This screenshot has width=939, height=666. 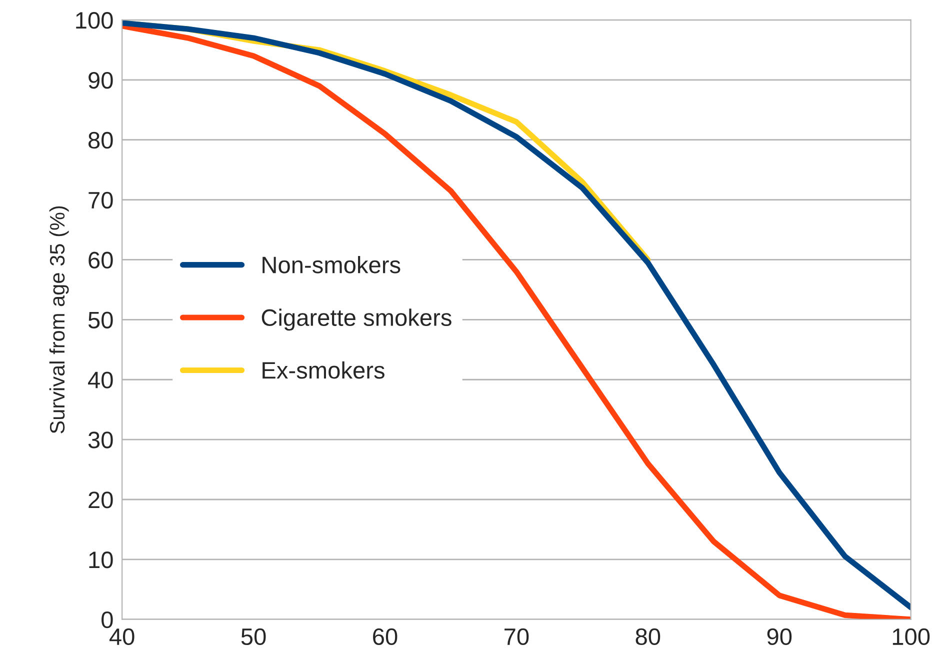 I want to click on y-tick-label: 100, so click(x=94, y=20).